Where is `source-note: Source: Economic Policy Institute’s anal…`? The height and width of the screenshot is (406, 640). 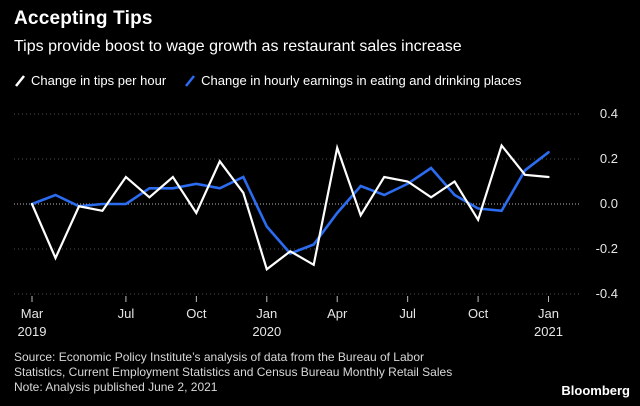
source-note: Source: Economic Policy Institute’s anal… is located at coordinates (274, 372).